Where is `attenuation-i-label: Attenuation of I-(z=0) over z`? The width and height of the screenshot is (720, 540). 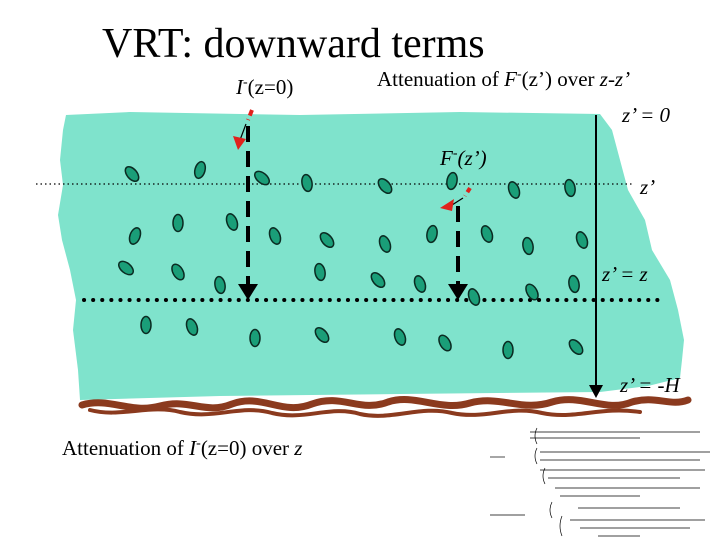 attenuation-i-label: Attenuation of I-(z=0) over z is located at coordinates (182, 448).